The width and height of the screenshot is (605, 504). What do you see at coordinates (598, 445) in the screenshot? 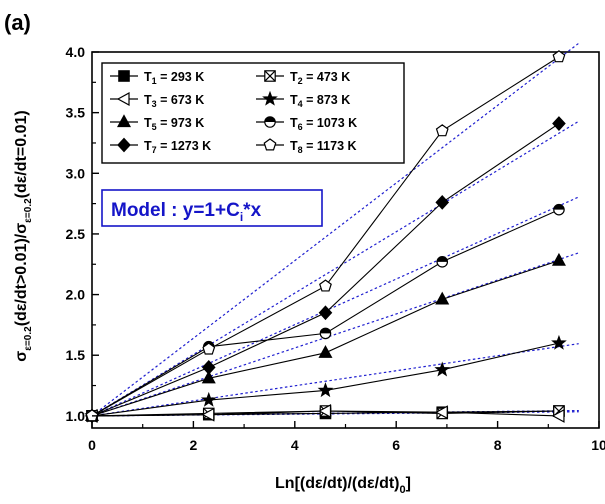
I see `x-tick-label: 10` at bounding box center [598, 445].